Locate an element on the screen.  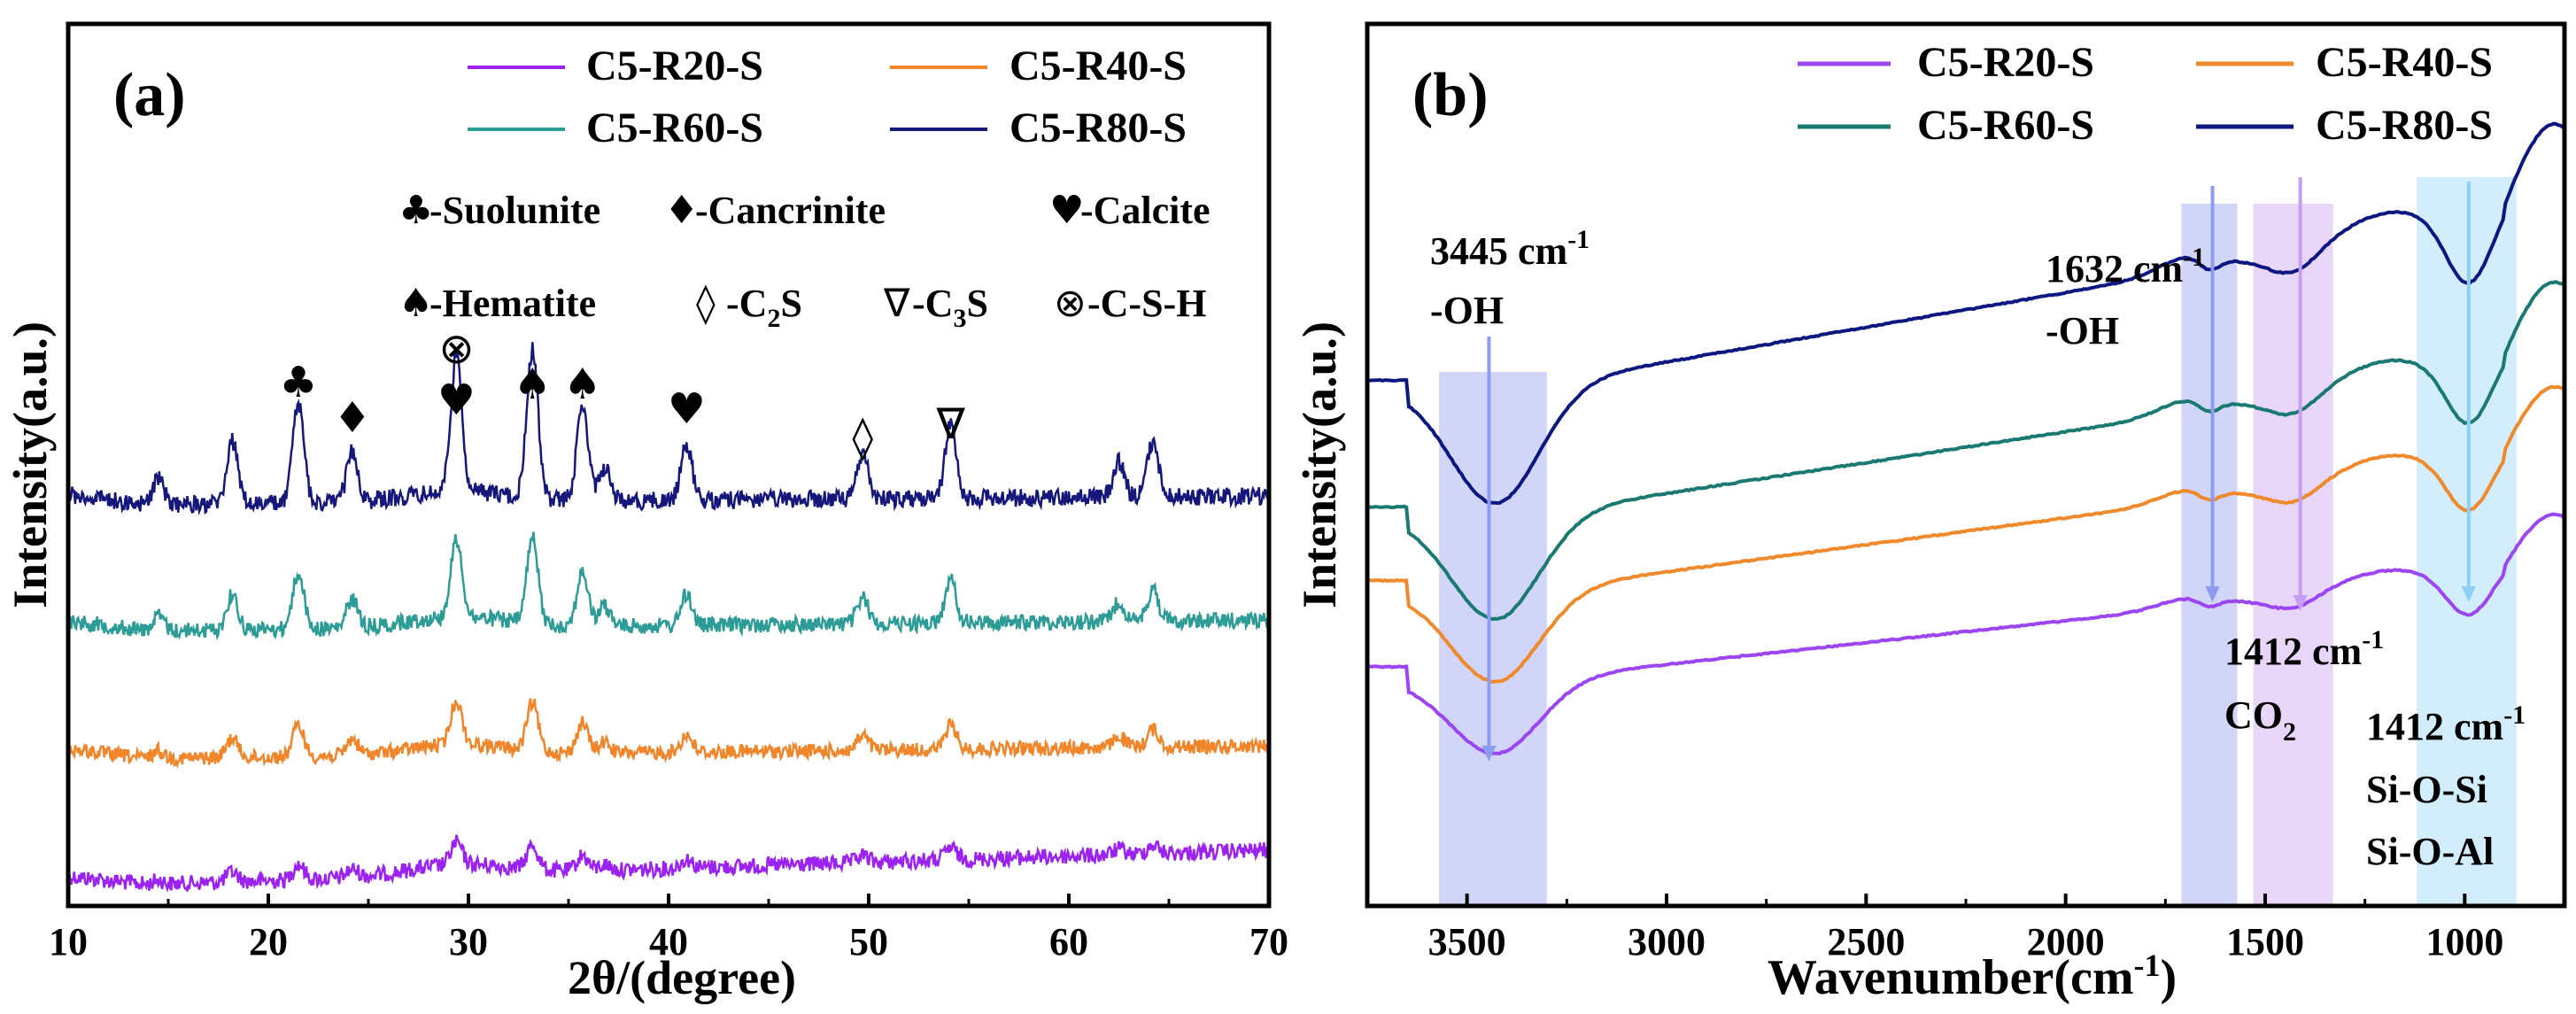
b-xtick-label: 2500 is located at coordinates (1866, 942).